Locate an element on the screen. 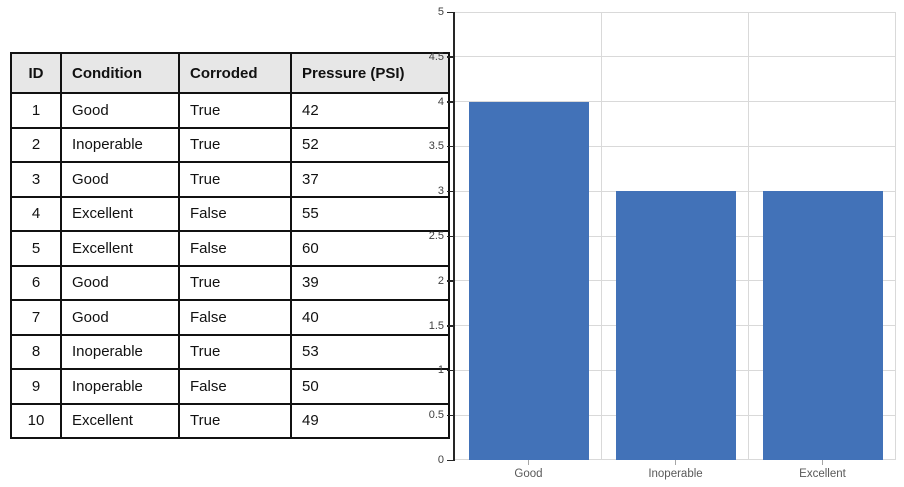  column-header-id: ID is located at coordinates (36, 73).